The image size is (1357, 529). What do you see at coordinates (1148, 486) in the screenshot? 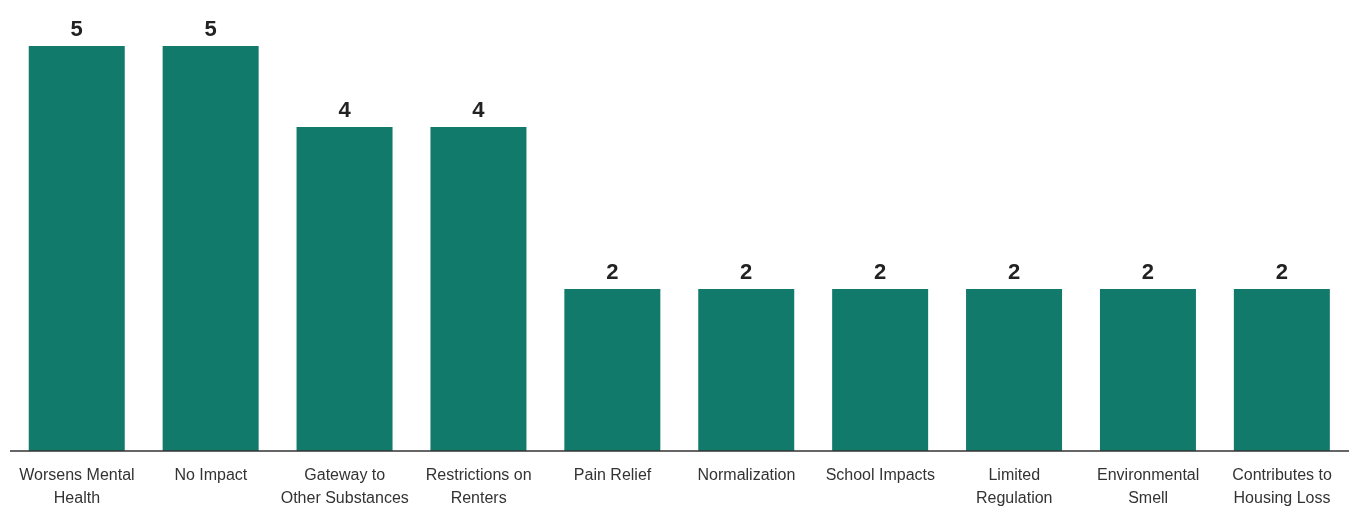
I see `x-tick-label: Environmental Smell` at bounding box center [1148, 486].